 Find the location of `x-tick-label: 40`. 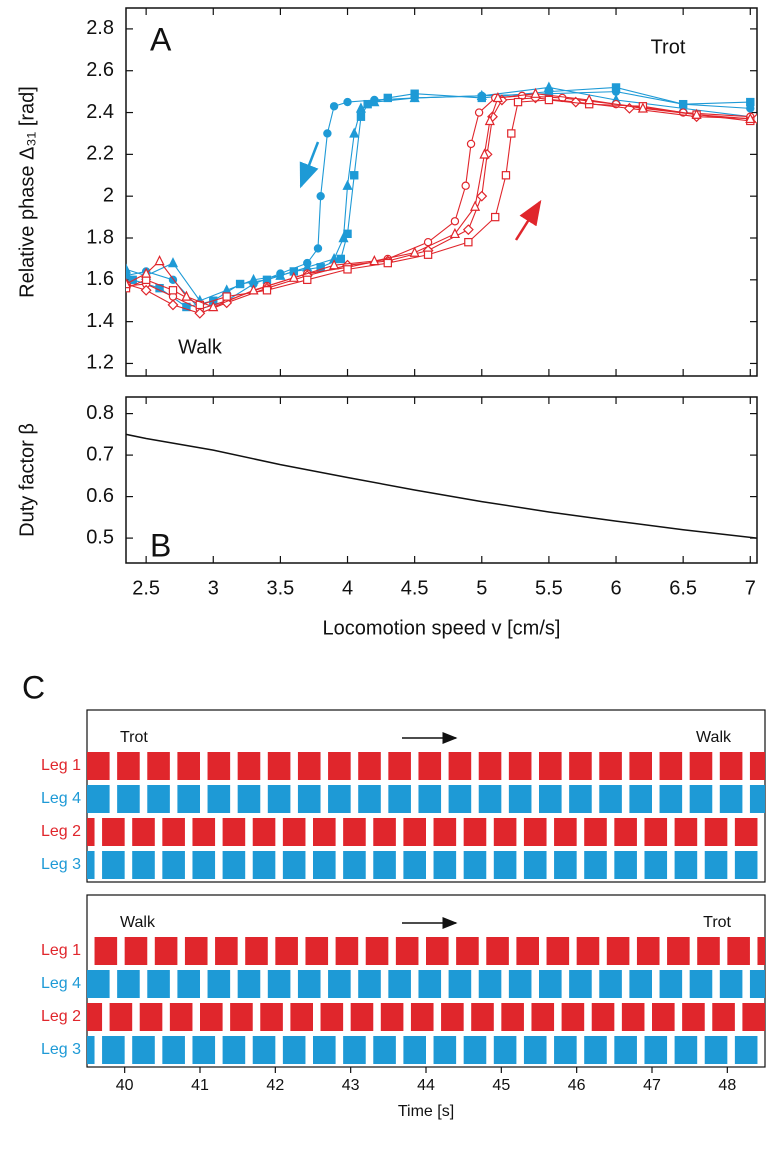

x-tick-label: 40 is located at coordinates (125, 1085).